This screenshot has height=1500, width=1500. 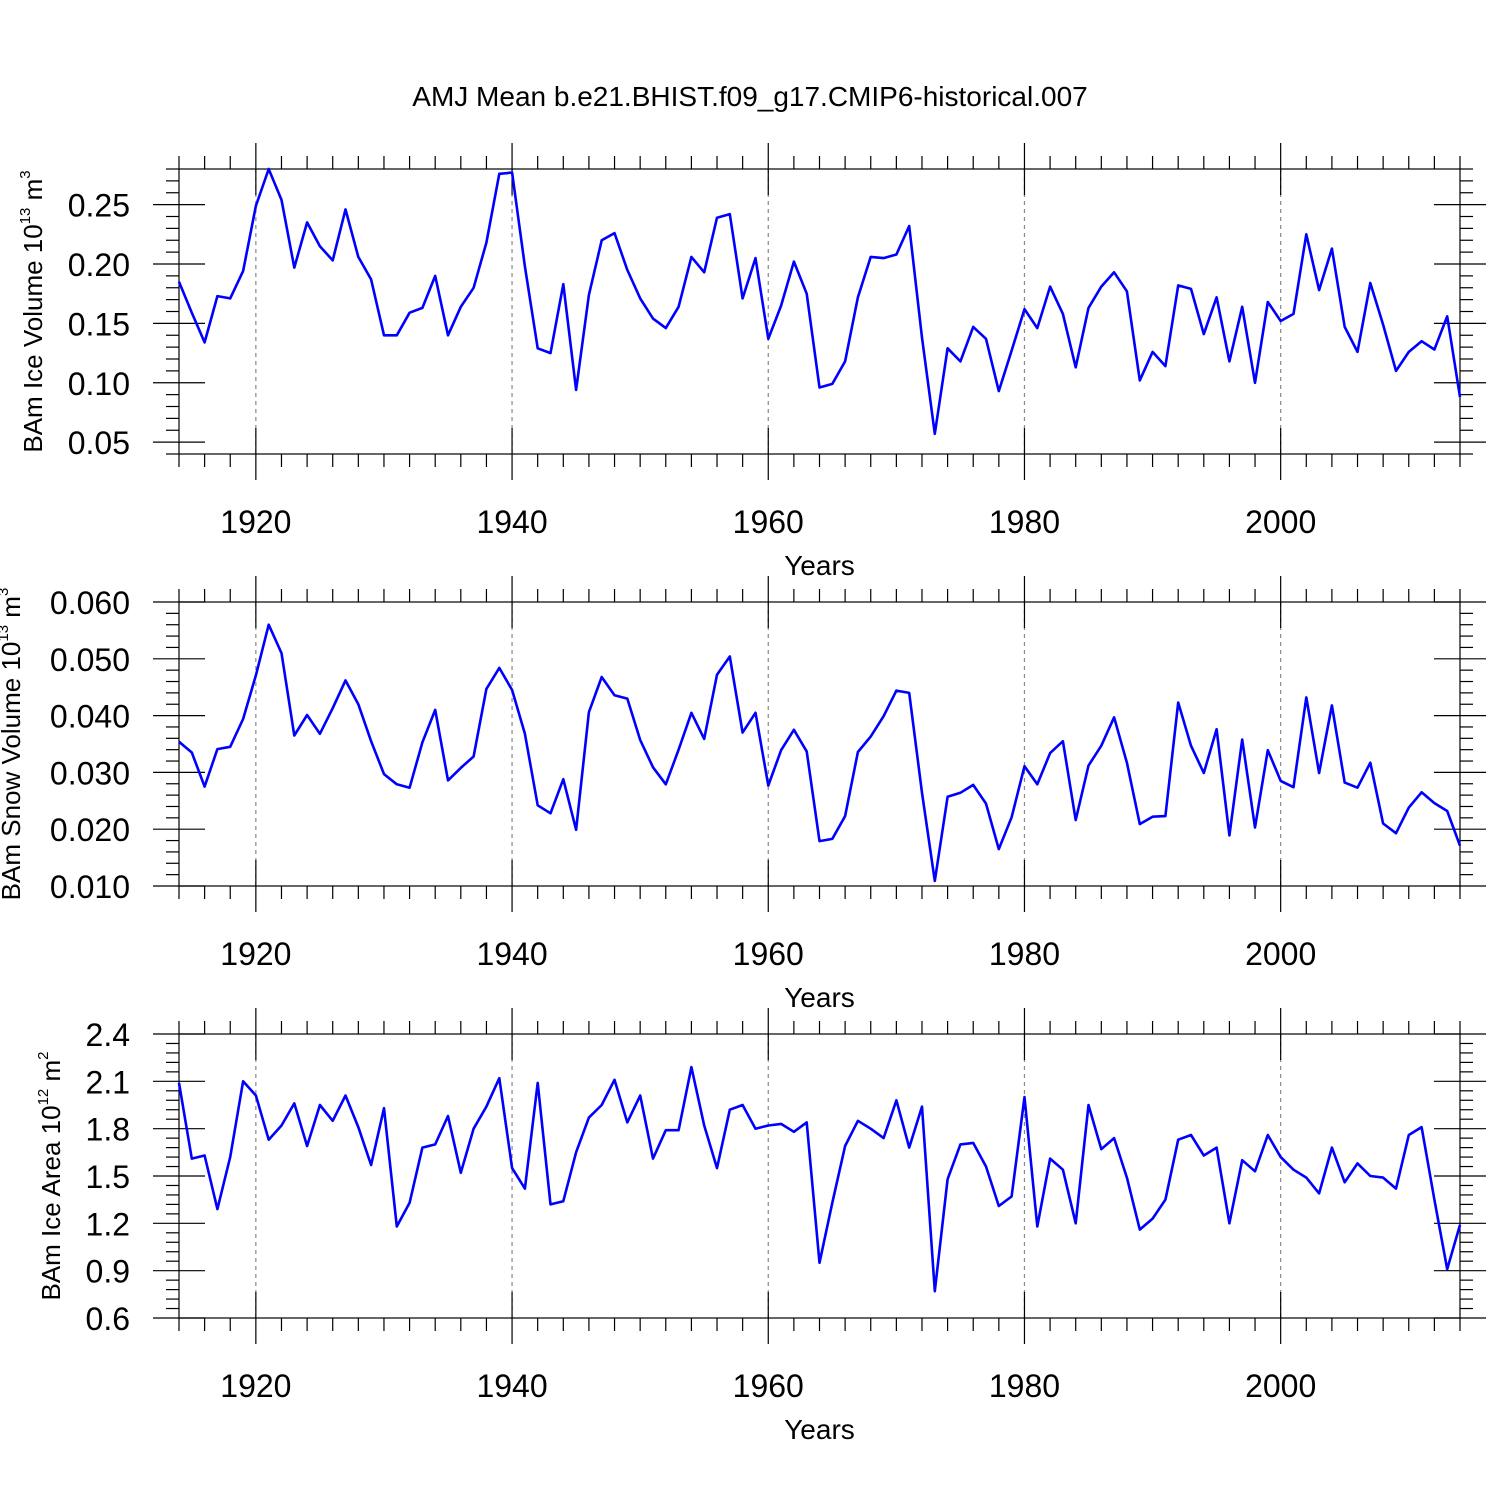 I want to click on y-tick-label: 0.9, so click(x=108, y=1272).